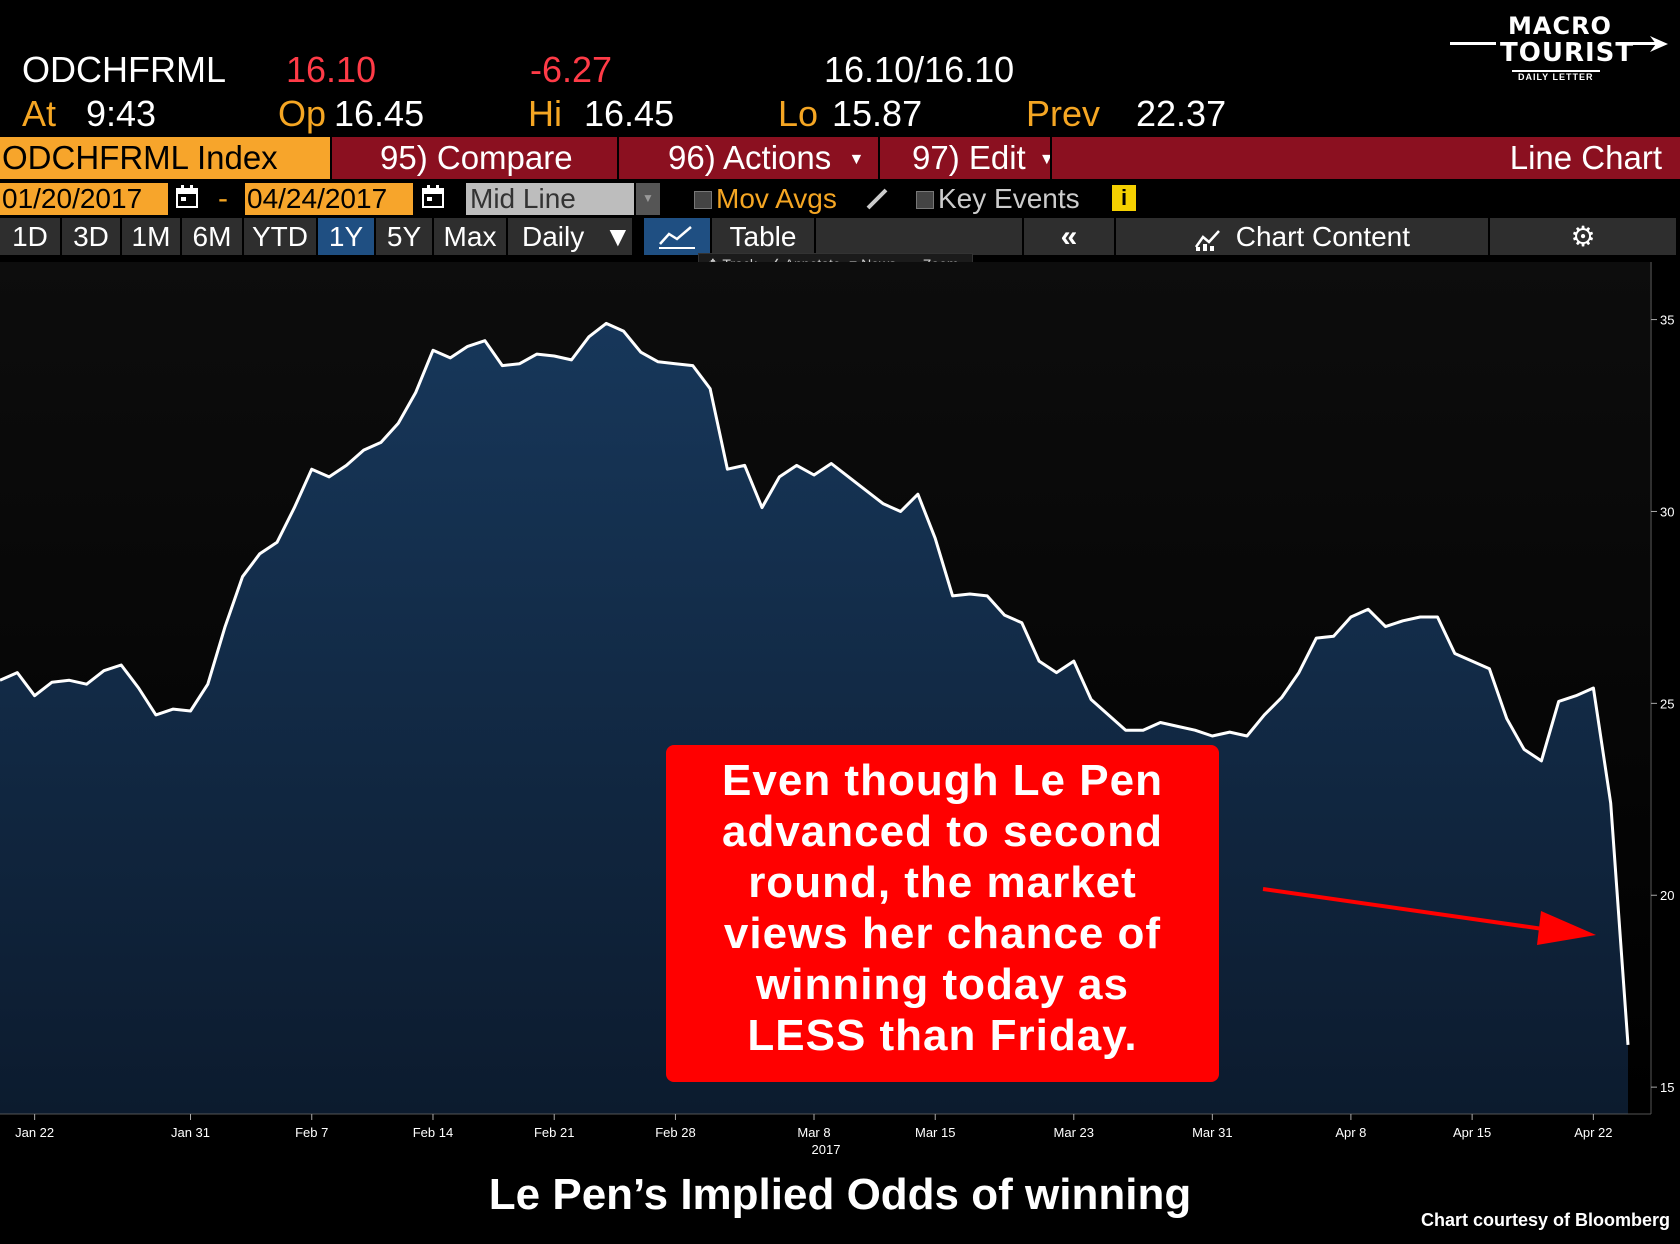 The height and width of the screenshot is (1244, 1680). I want to click on x-tick-label: Feb 21, so click(554, 1132).